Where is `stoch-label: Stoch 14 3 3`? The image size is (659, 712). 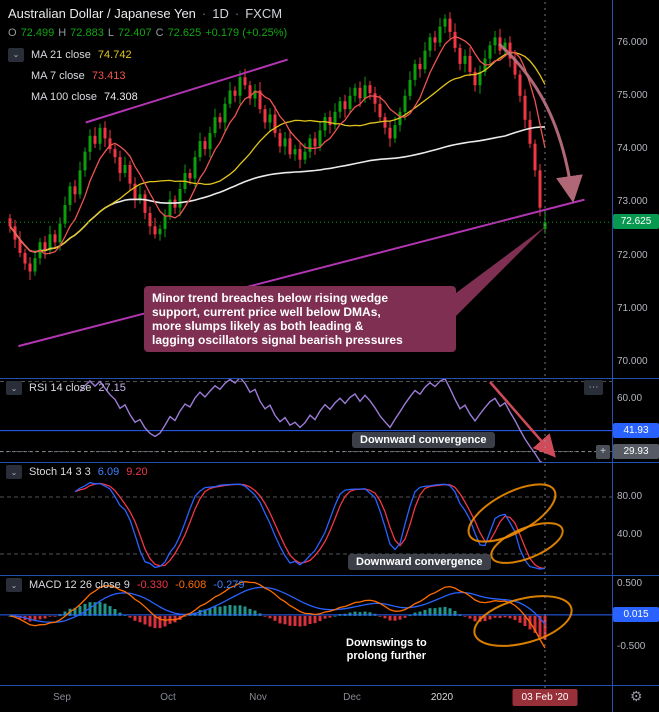 stoch-label: Stoch 14 3 3 is located at coordinates (60, 472).